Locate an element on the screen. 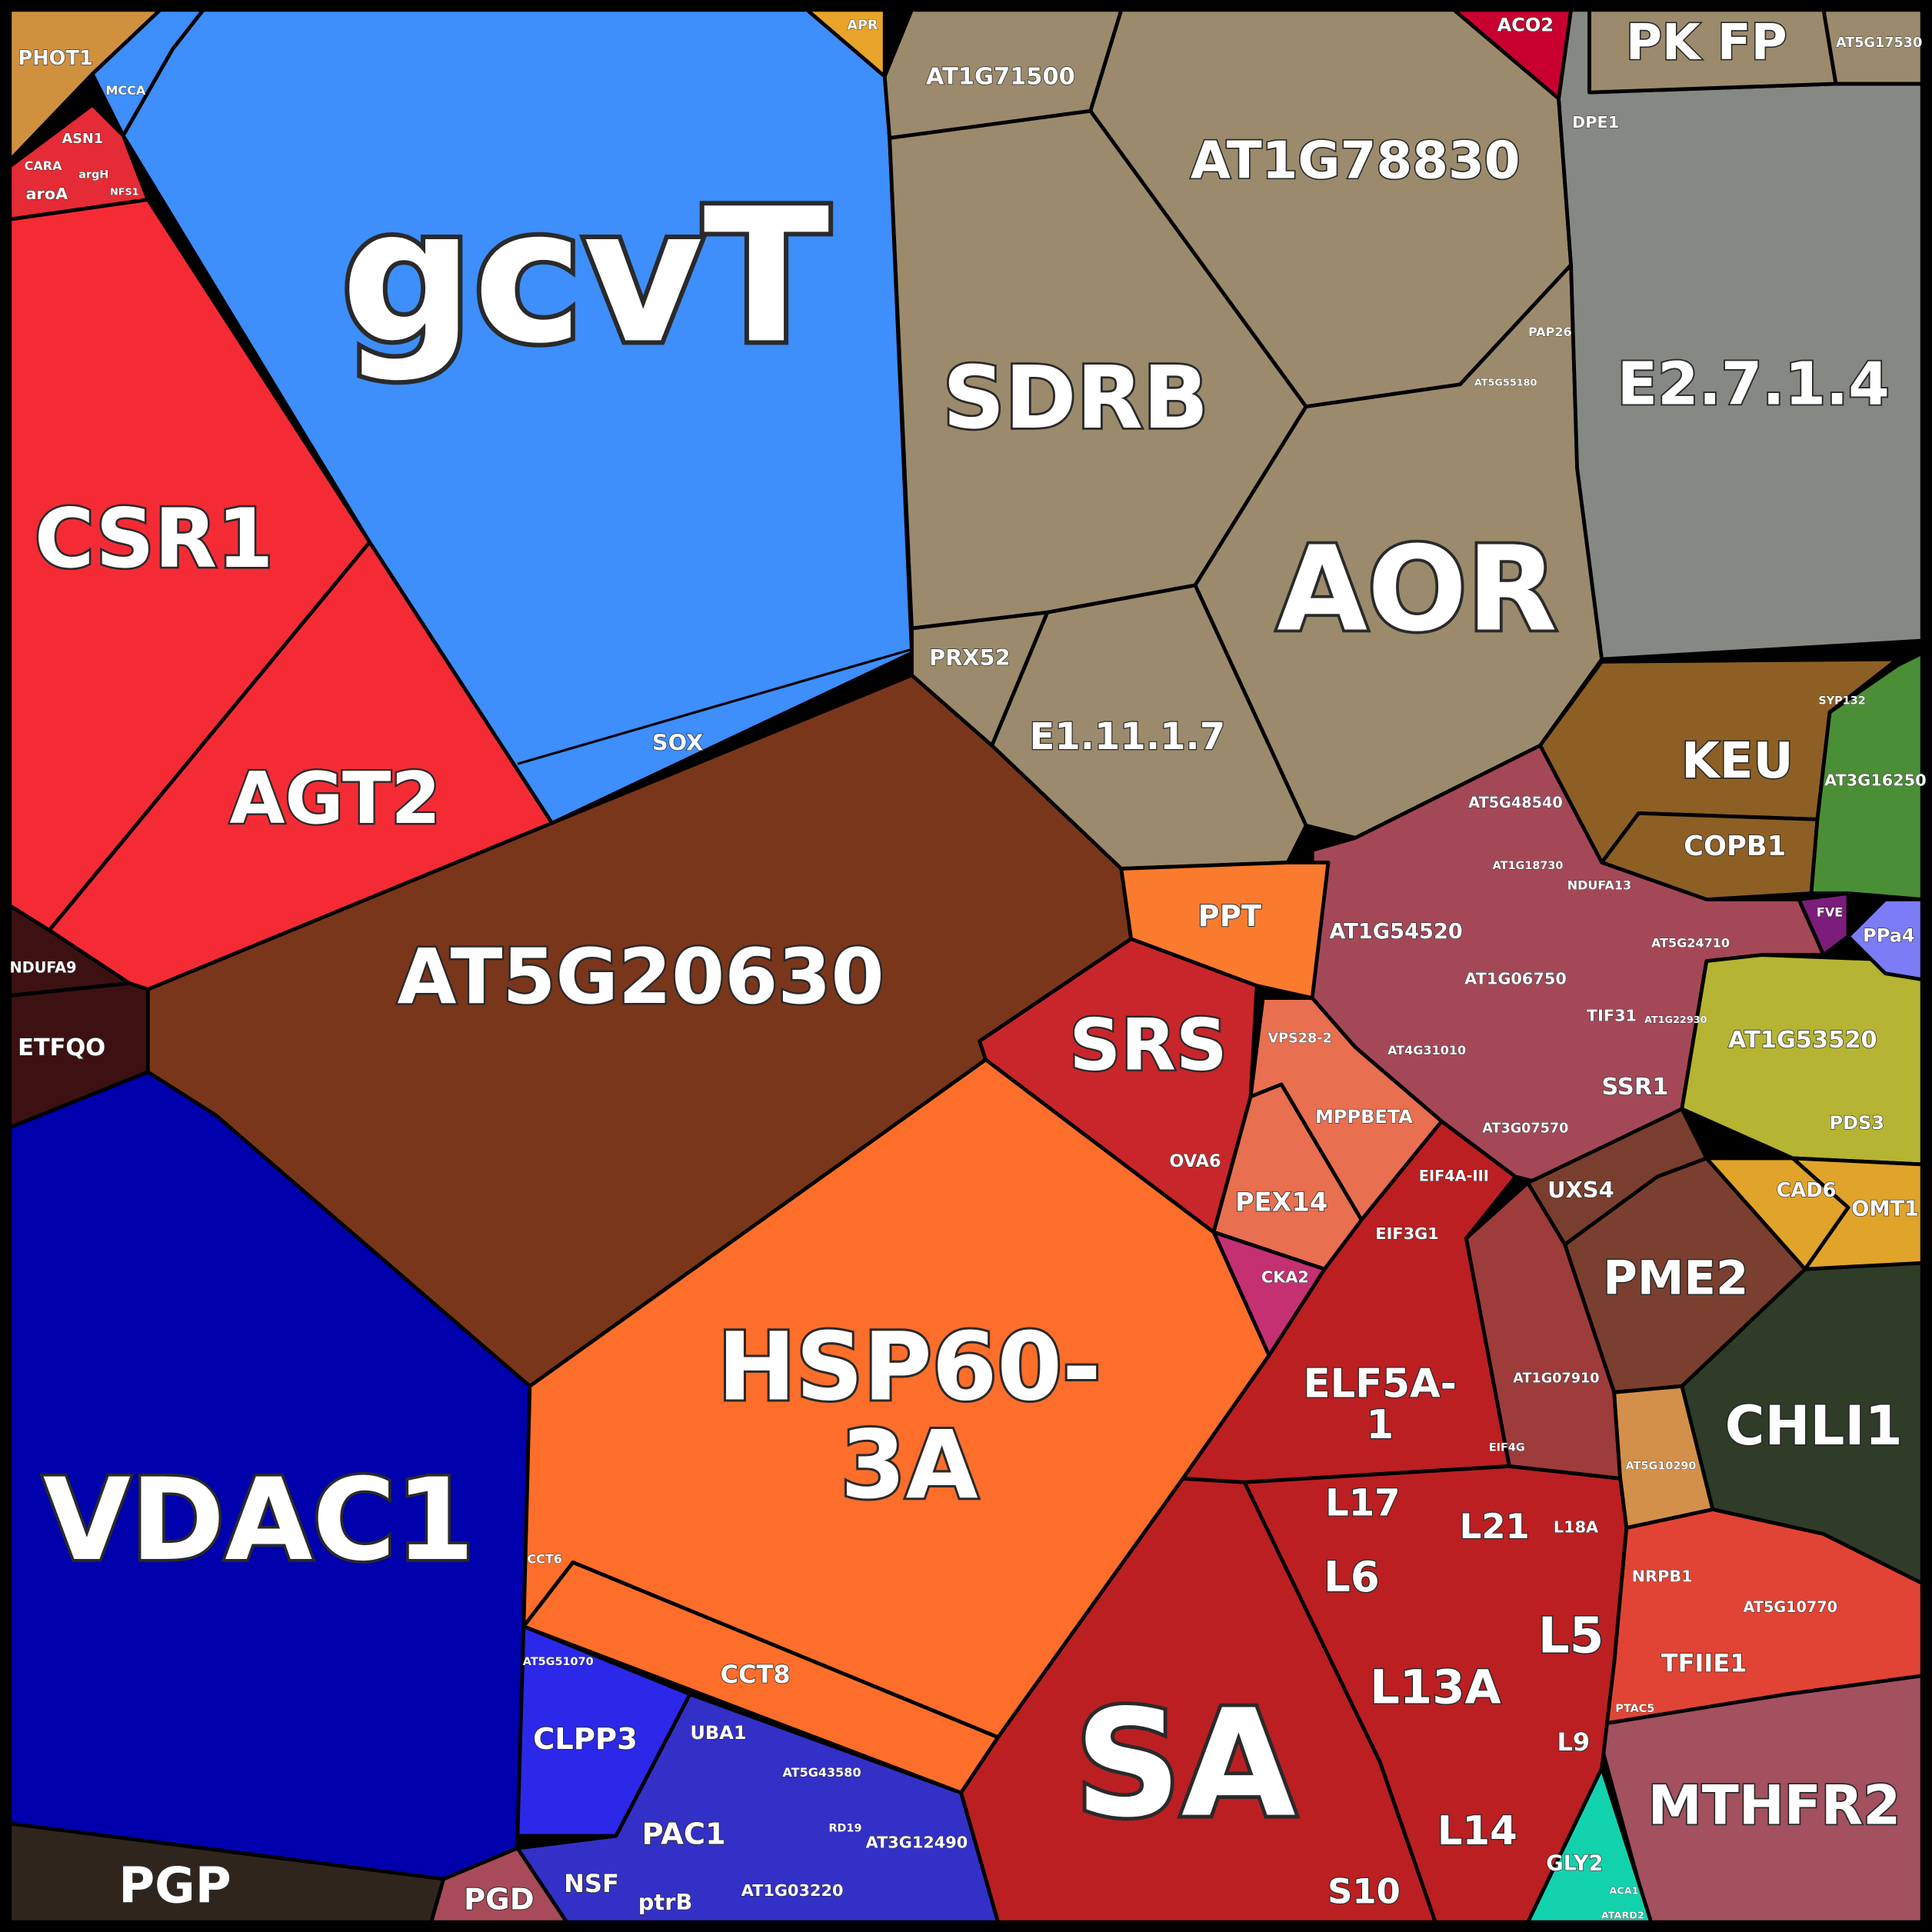 This screenshot has width=1932, height=1932. cell-label: NFS1 is located at coordinates (124, 192).